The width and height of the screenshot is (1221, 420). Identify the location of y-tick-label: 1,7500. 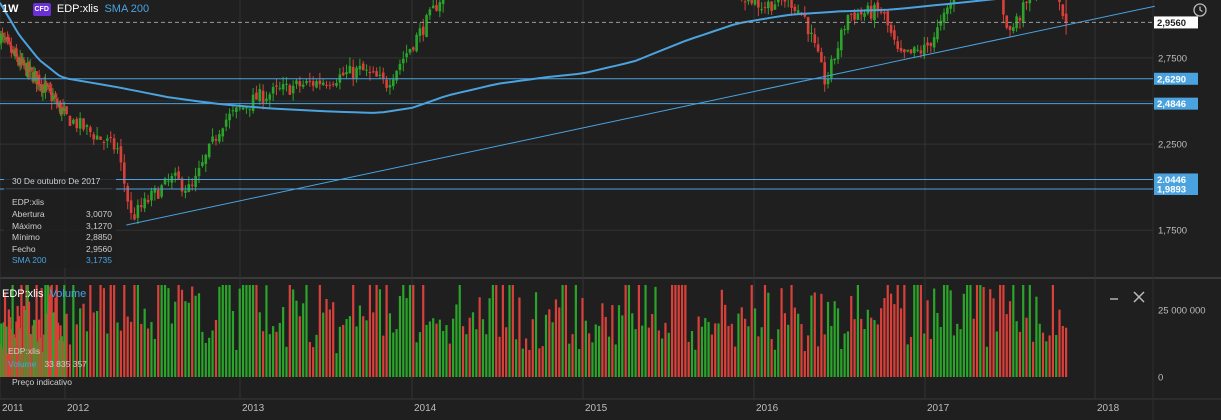
(1172, 231).